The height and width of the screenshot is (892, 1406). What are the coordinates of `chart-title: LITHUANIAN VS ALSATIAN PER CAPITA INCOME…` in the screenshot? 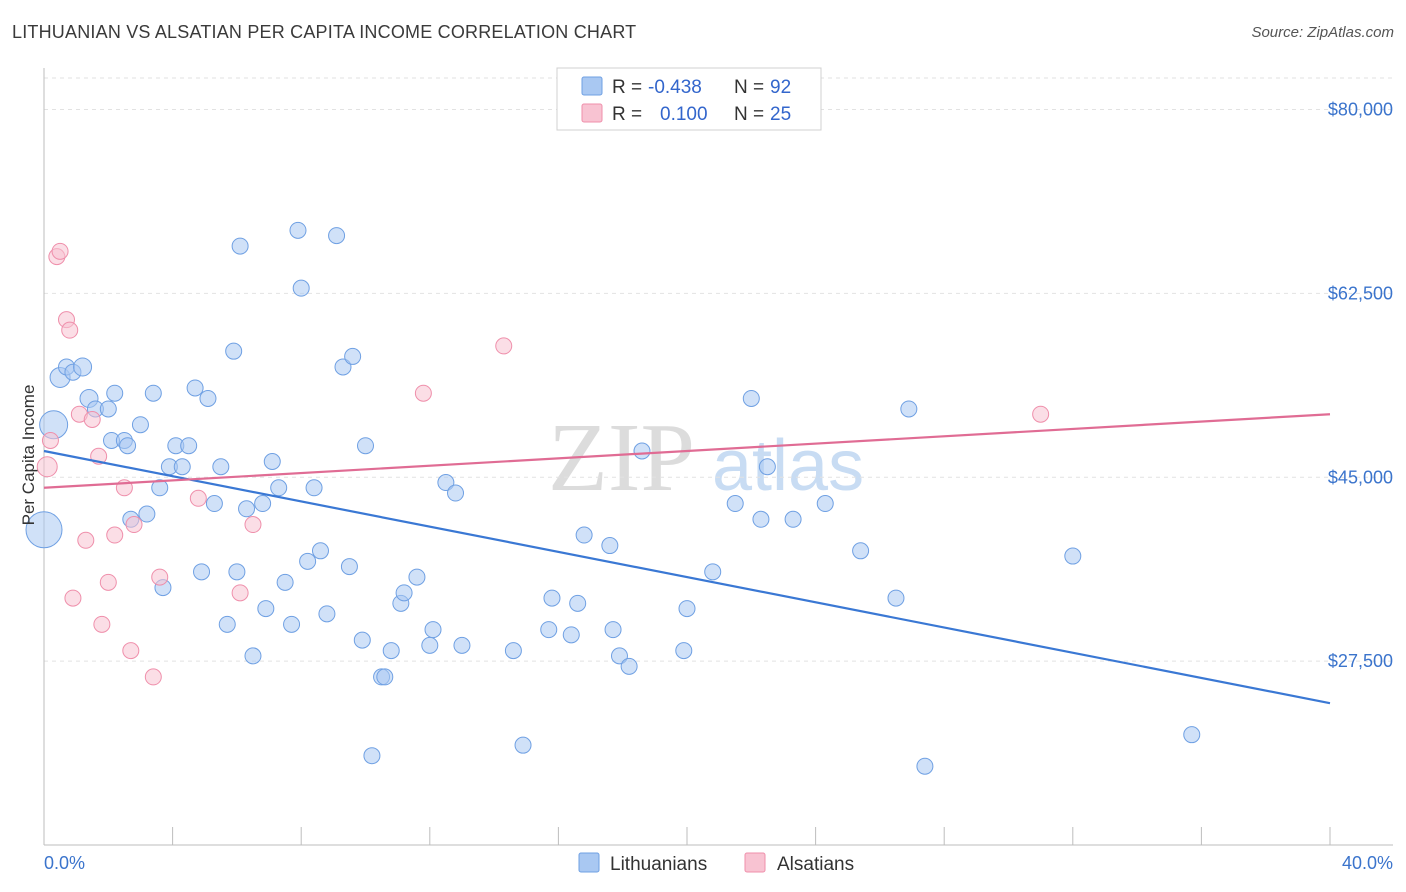 It's located at (324, 32).